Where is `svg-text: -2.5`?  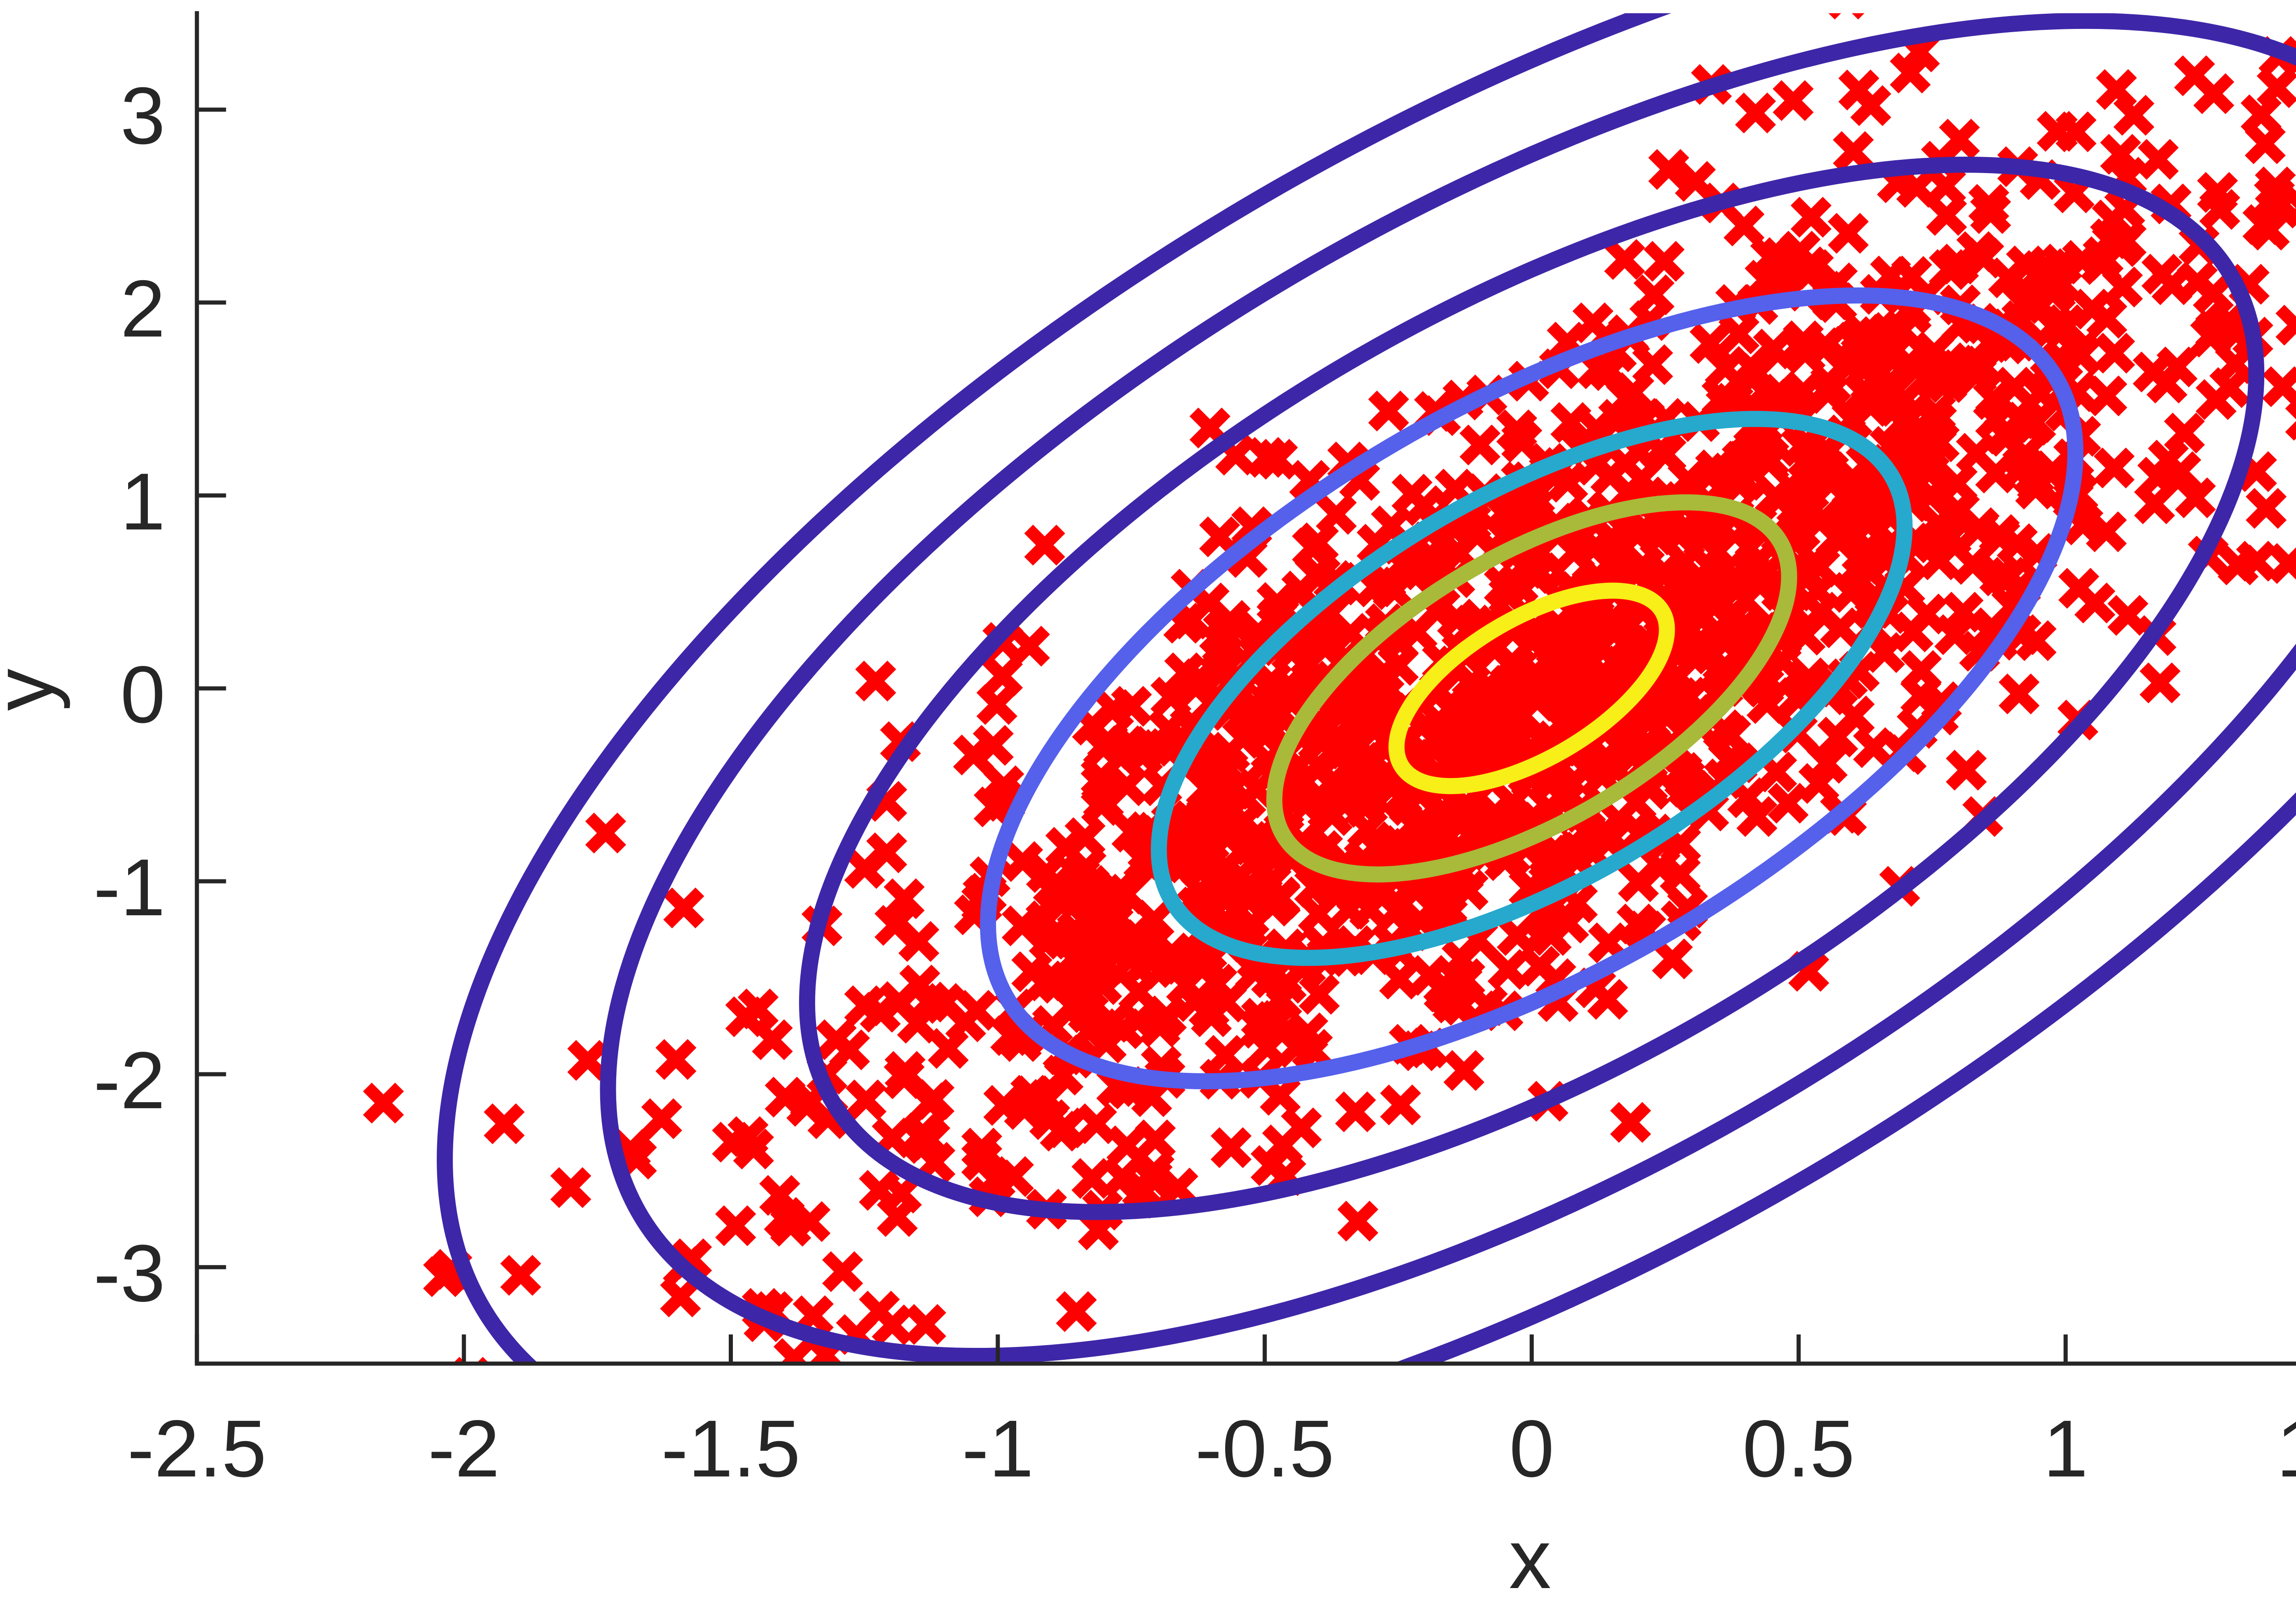
svg-text: -2.5 is located at coordinates (197, 1449).